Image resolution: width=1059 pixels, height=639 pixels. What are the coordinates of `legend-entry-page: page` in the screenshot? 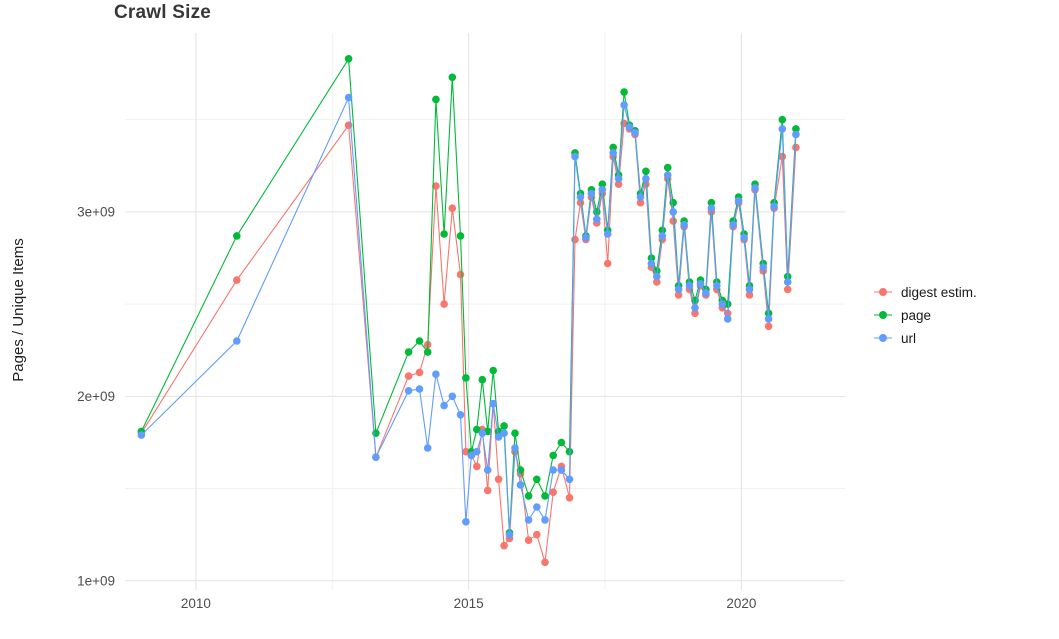 It's located at (925, 315).